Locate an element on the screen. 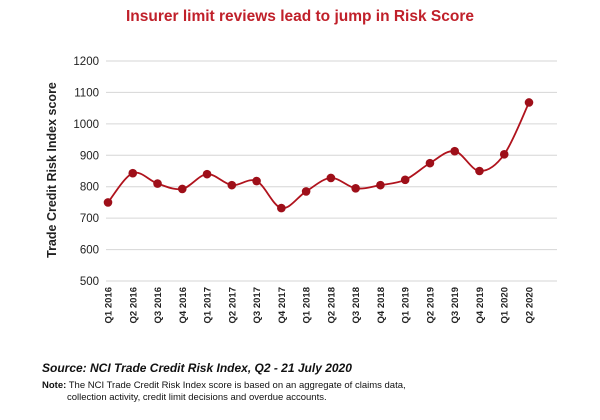 The width and height of the screenshot is (600, 420). x-tick-label: Q3 2016 is located at coordinates (158, 305).